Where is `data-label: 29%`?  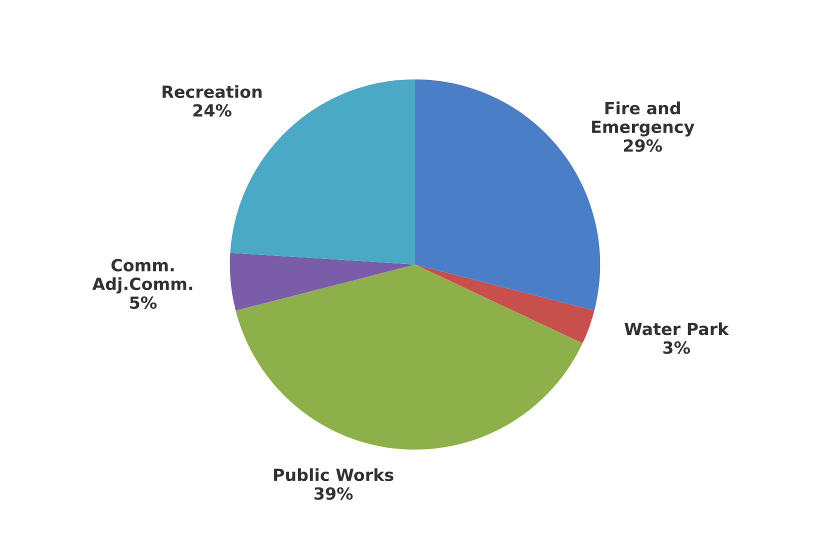 data-label: 29% is located at coordinates (643, 145).